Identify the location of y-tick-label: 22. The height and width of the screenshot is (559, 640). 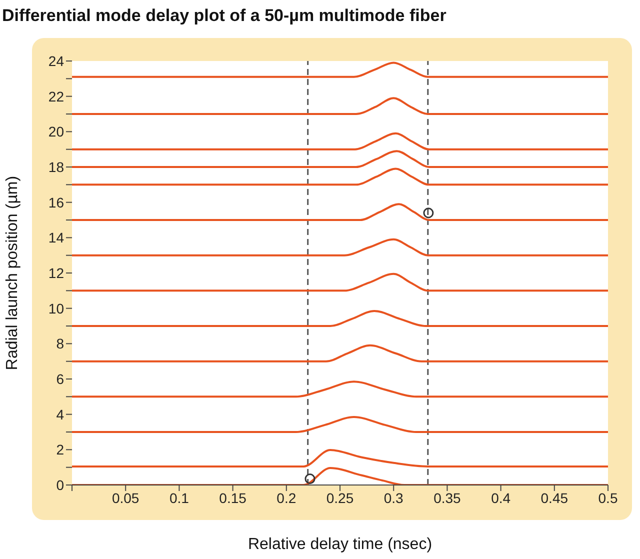
(56, 96).